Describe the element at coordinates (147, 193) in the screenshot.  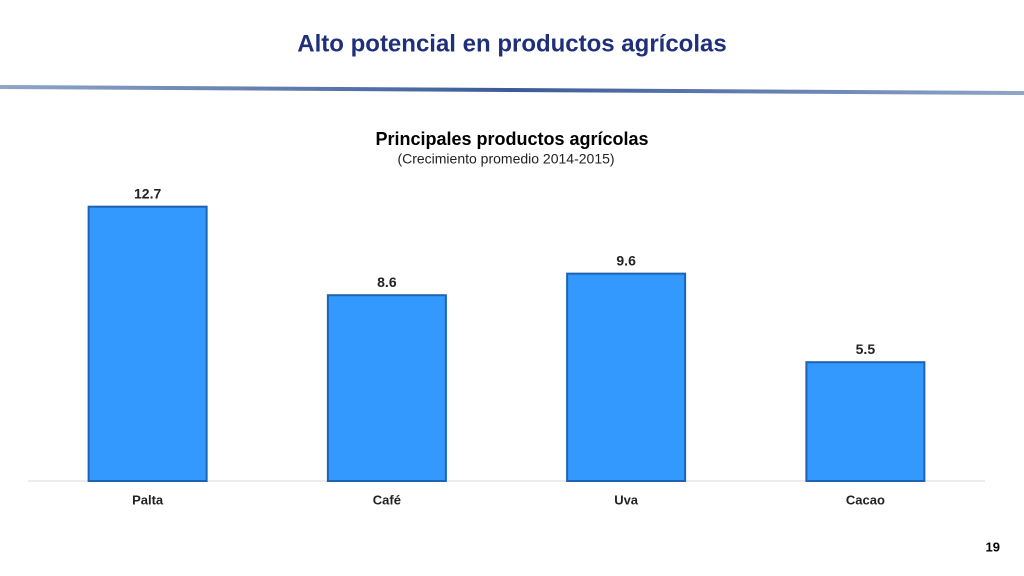
I see `value-label: 12.7` at that location.